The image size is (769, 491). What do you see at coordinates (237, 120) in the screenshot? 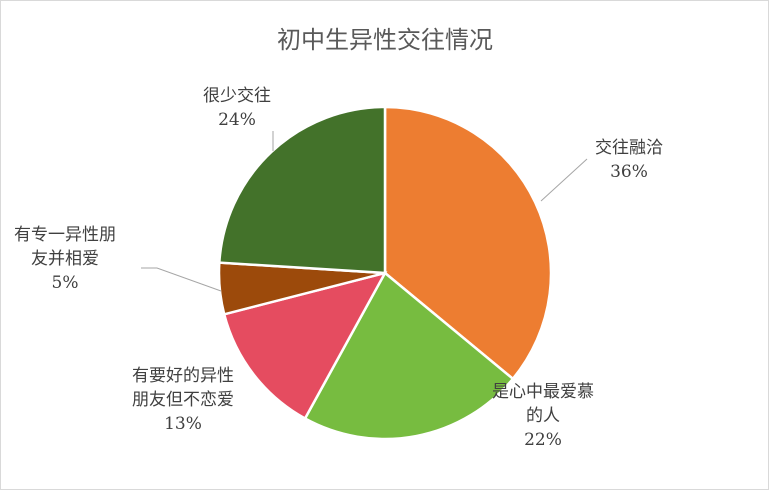
I see `data-label-percent: 24%` at bounding box center [237, 120].